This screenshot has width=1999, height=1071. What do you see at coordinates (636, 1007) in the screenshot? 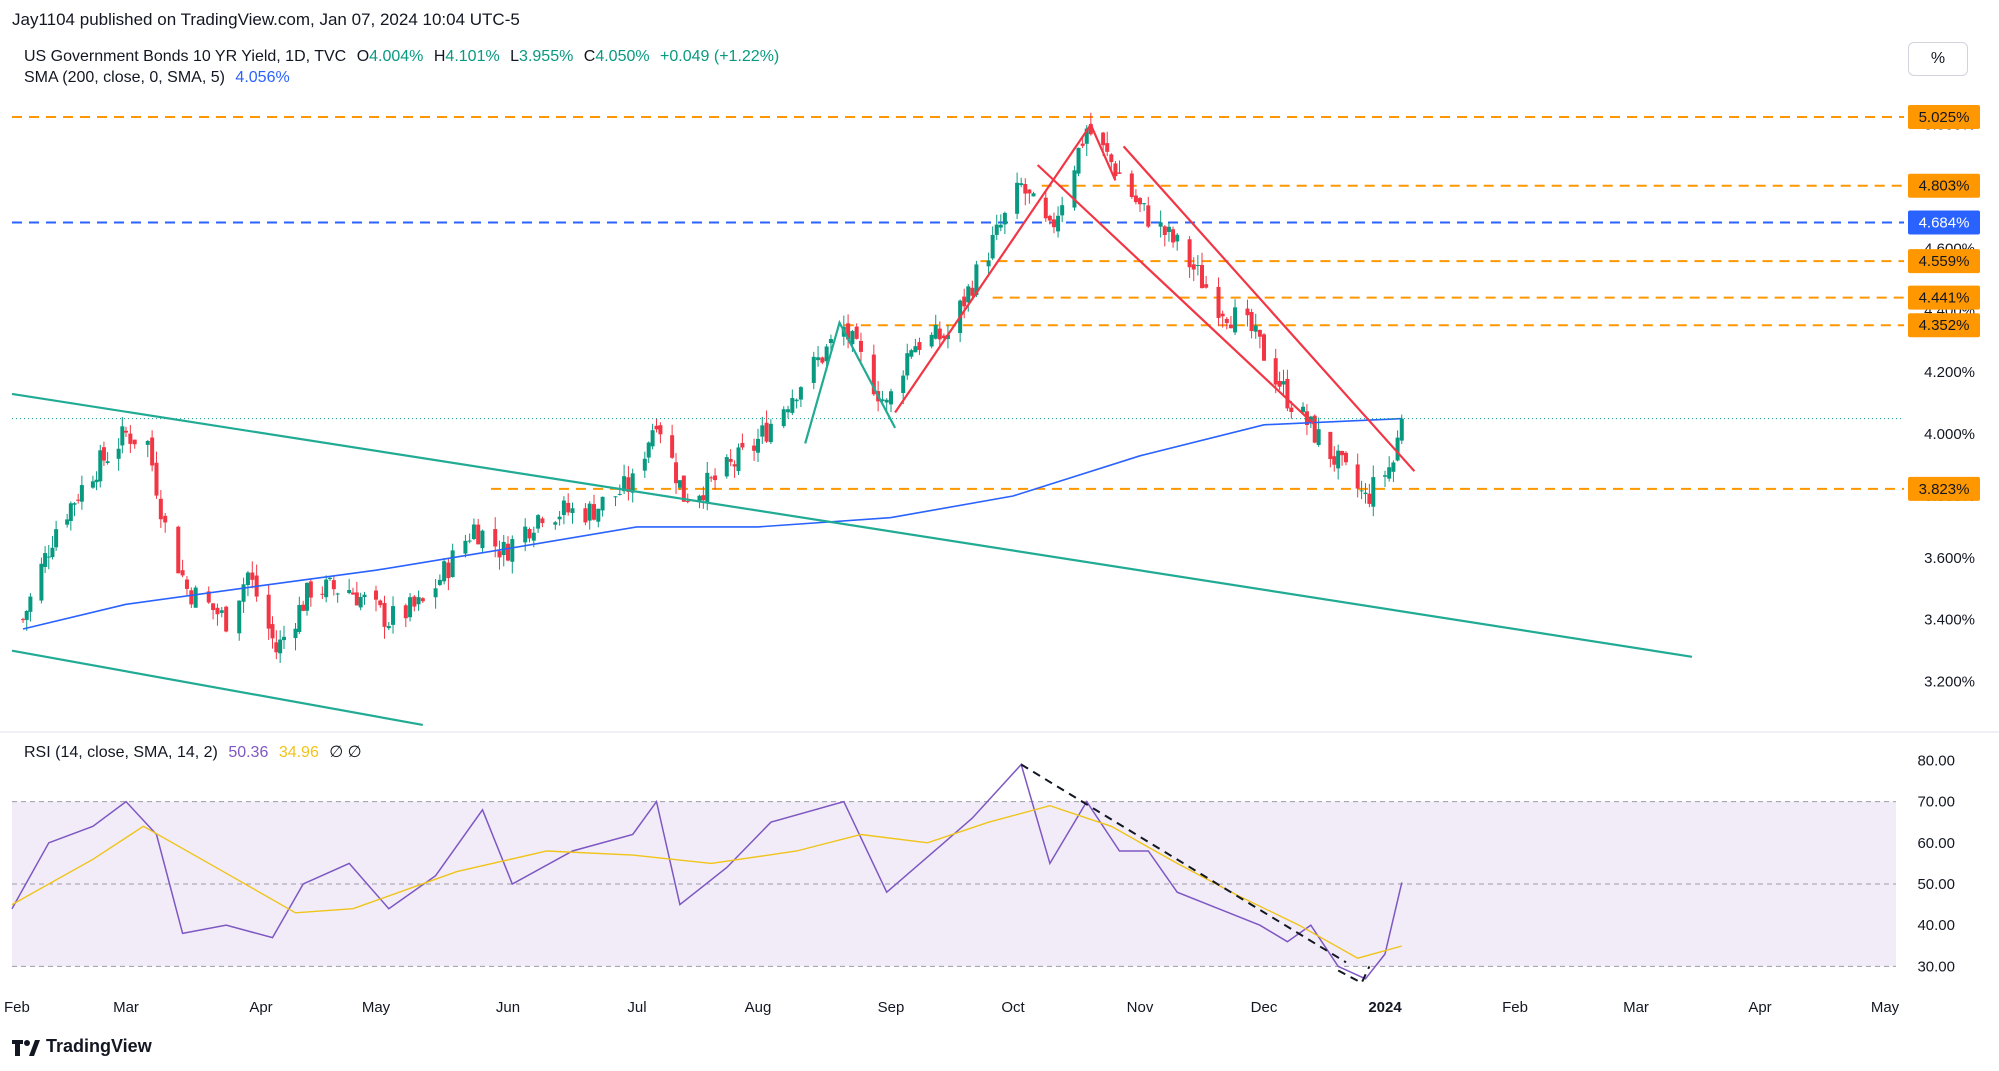
I see `time-axis-tick: Jul` at bounding box center [636, 1007].